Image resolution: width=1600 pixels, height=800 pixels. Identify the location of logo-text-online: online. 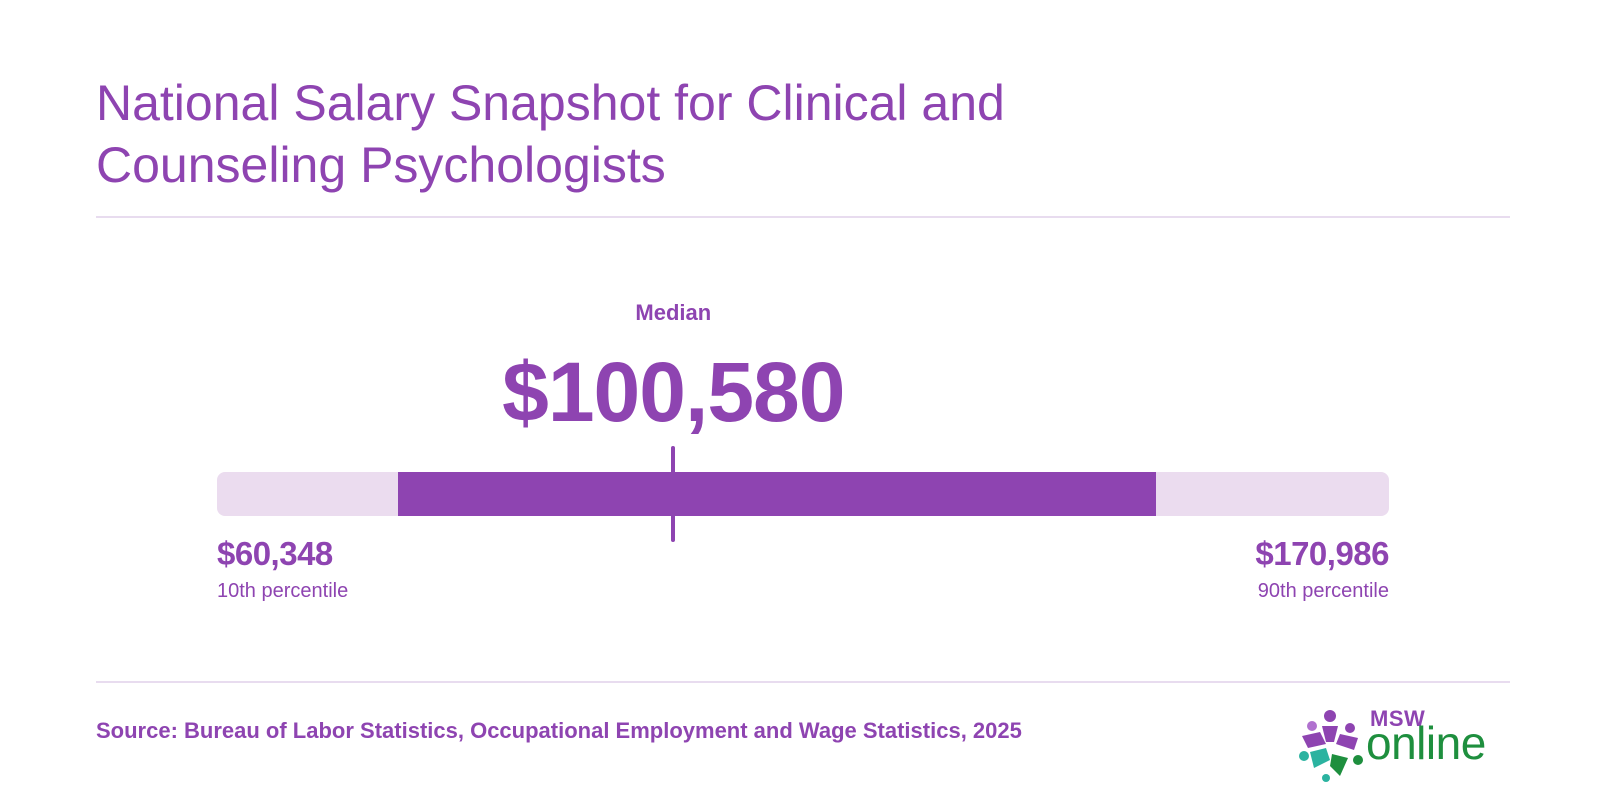
(1426, 743).